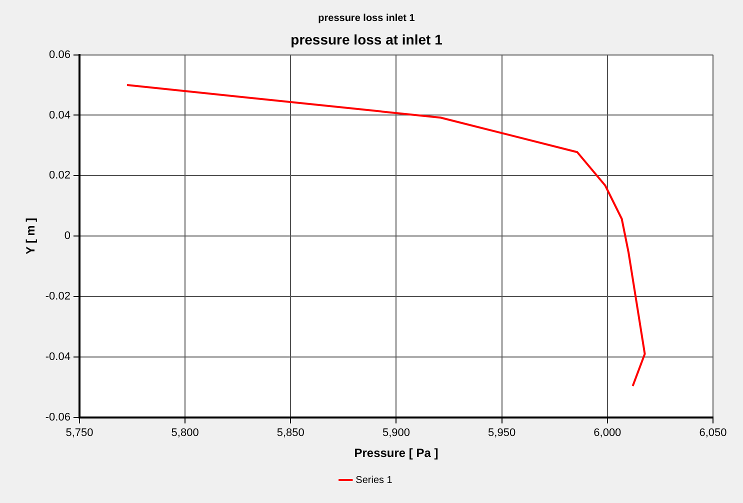 The height and width of the screenshot is (503, 743). What do you see at coordinates (396, 453) in the screenshot?
I see `x-axis-title: Pressure [ Pa ]` at bounding box center [396, 453].